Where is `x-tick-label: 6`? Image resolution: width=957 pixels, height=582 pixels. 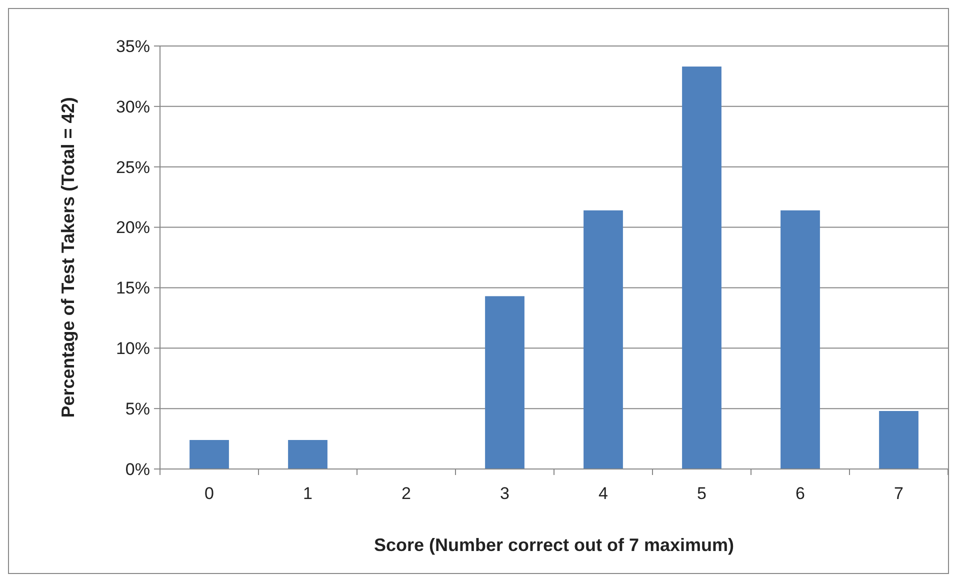 x-tick-label: 6 is located at coordinates (800, 493).